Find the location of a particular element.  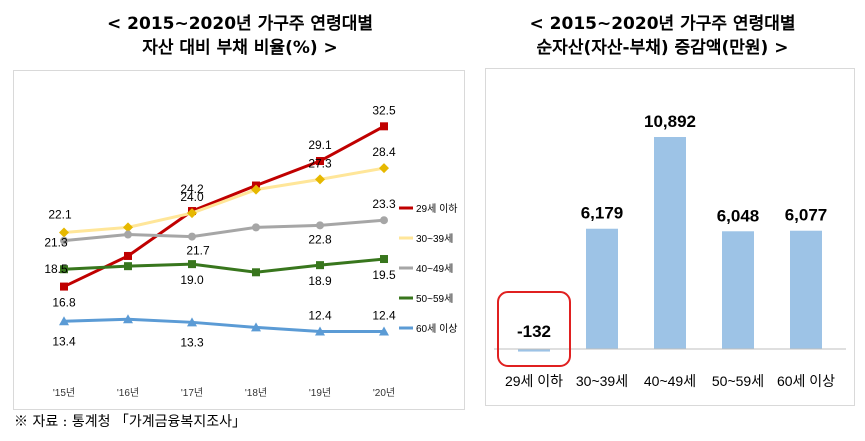

data-label-29세-이하-2: 24.2 is located at coordinates (192, 189).